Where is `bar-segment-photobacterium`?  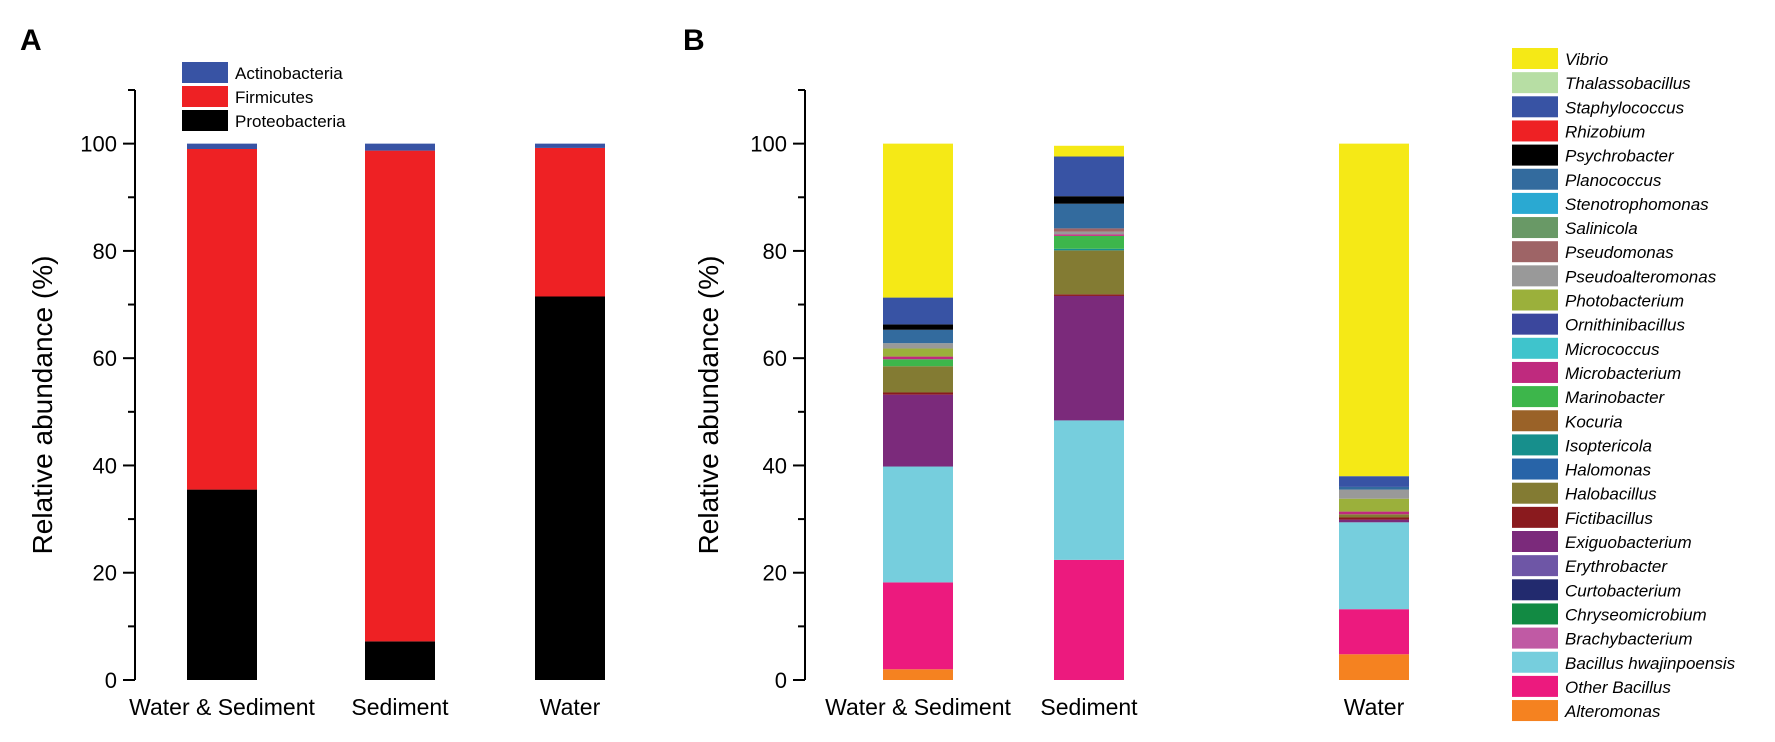
bar-segment-photobacterium is located at coordinates (918, 352).